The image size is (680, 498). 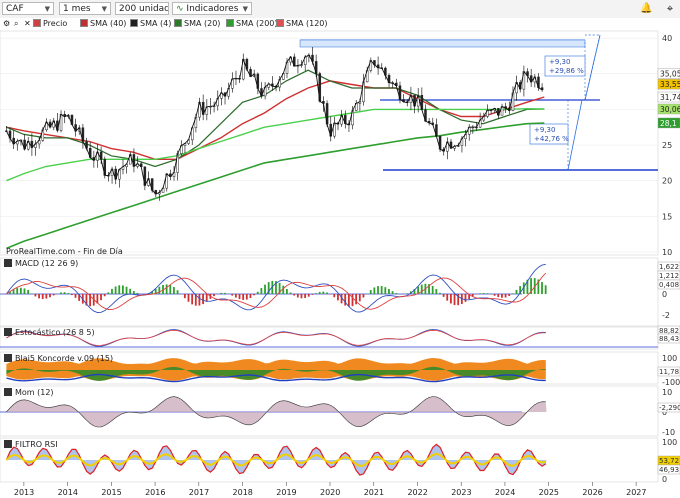 What do you see at coordinates (566, 71) in the screenshot?
I see `annotation-upper-line2: +29,86 %` at bounding box center [566, 71].